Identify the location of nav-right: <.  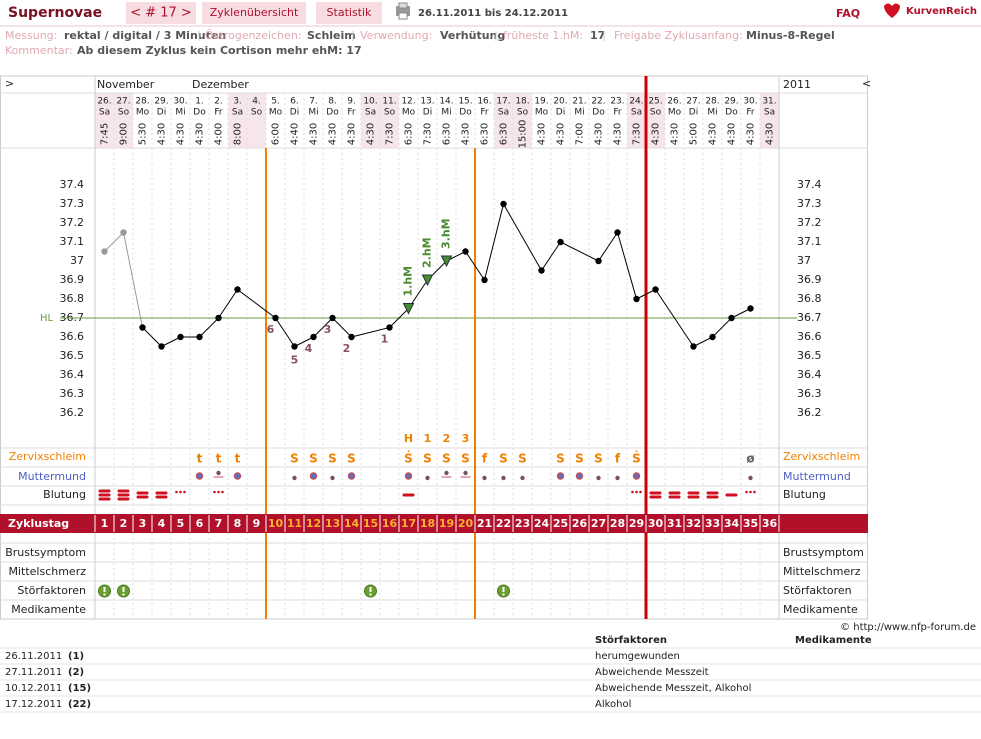
(866, 83).